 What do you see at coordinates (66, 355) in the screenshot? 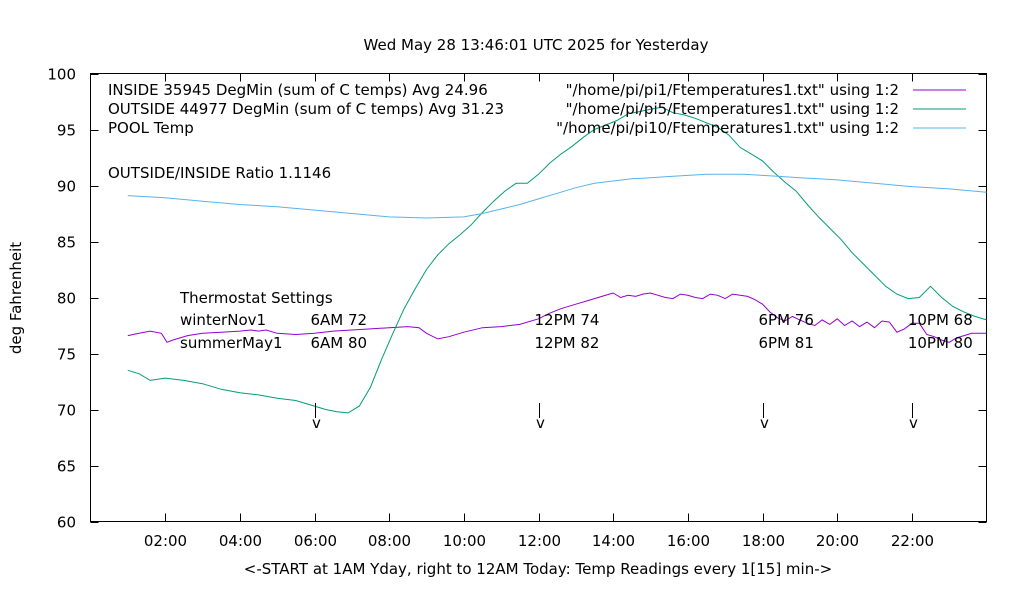
I see `y-tick-label: 75` at bounding box center [66, 355].